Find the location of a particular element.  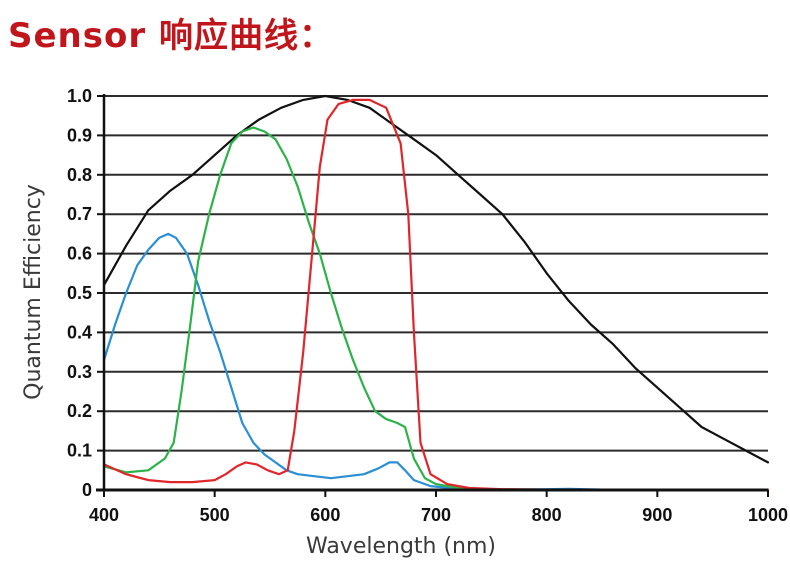

x-tick-labels: 400 500 600 700 800 900 1000 is located at coordinates (438, 515).